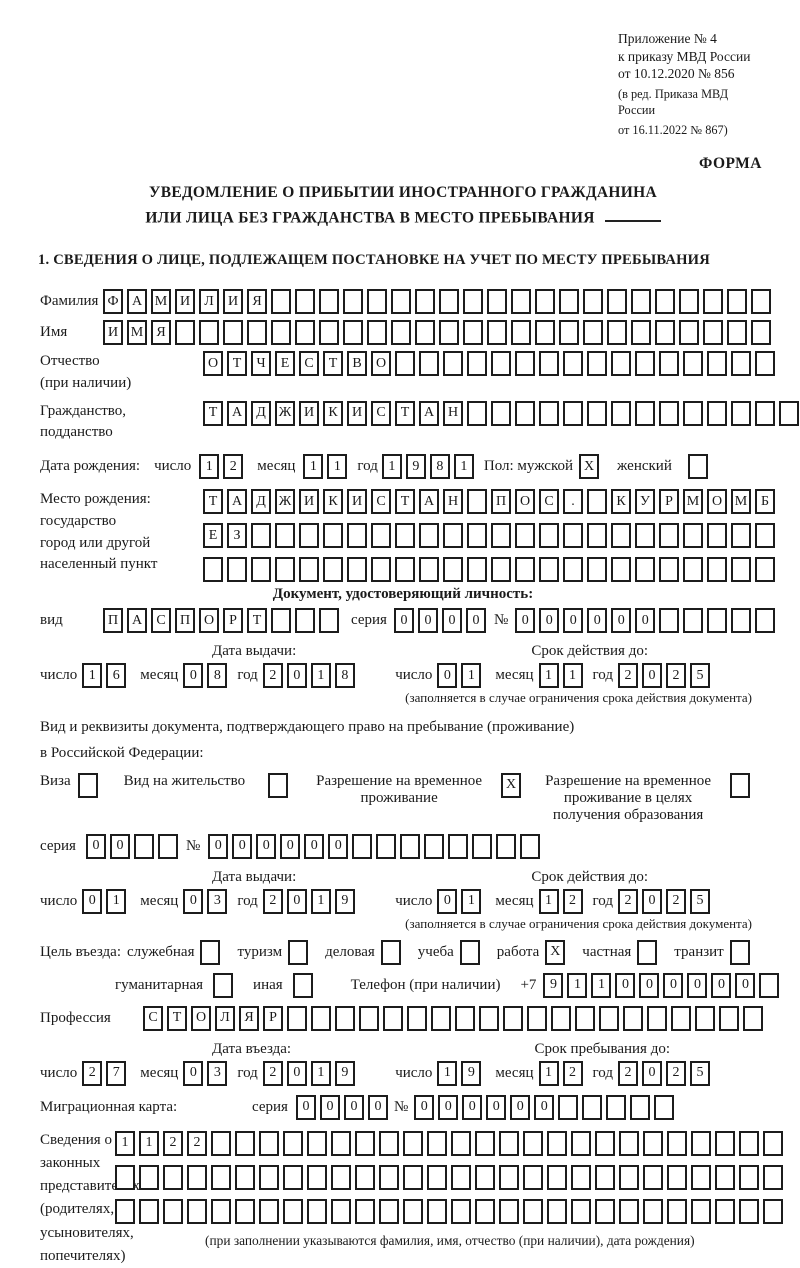 The width and height of the screenshot is (800, 1268). Describe the element at coordinates (501, 502) in the screenshot. I see `char-cell: П` at that location.